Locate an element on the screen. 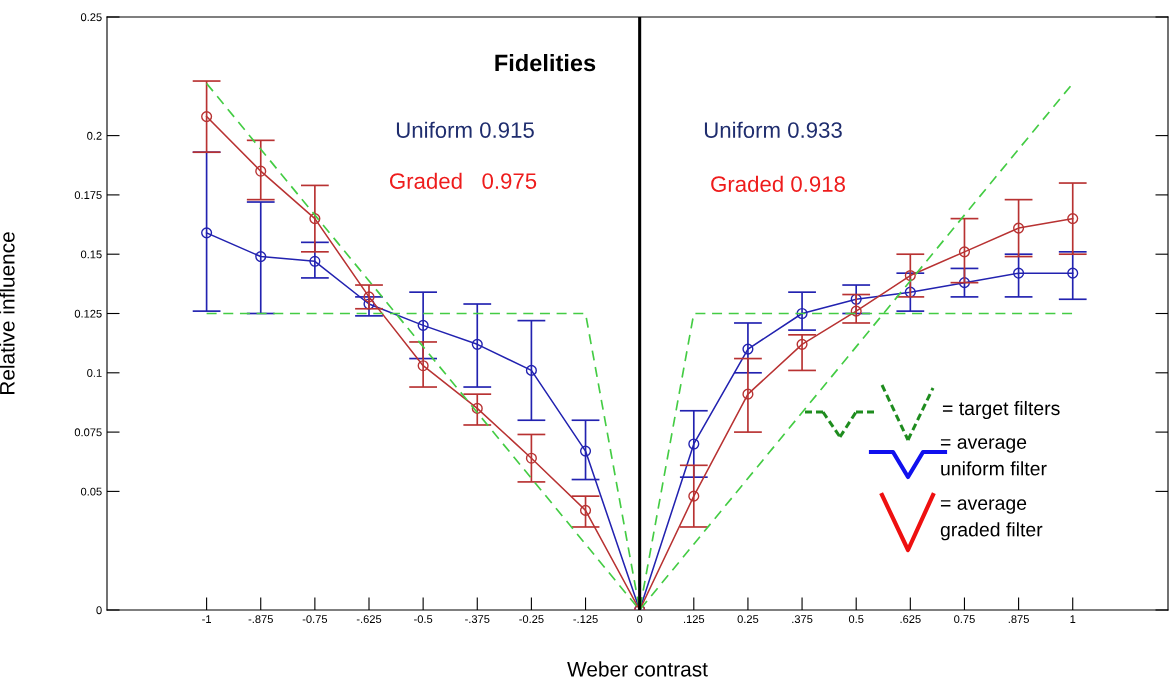  x-tick-label: 0.25 is located at coordinates (748, 619).